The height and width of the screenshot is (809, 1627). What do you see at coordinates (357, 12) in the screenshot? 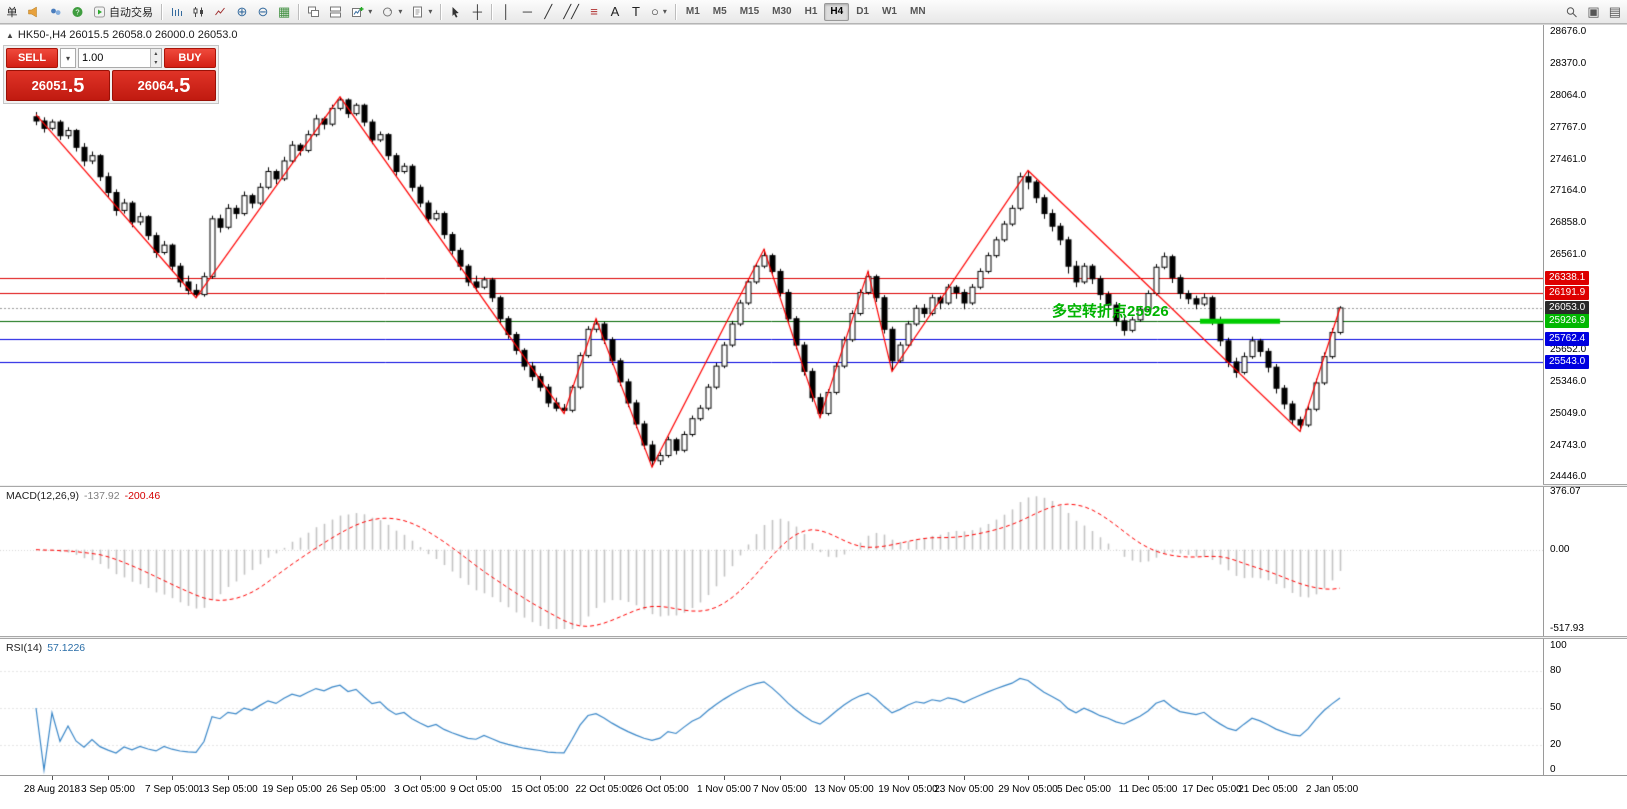
I see `newchart-icon` at bounding box center [357, 12].